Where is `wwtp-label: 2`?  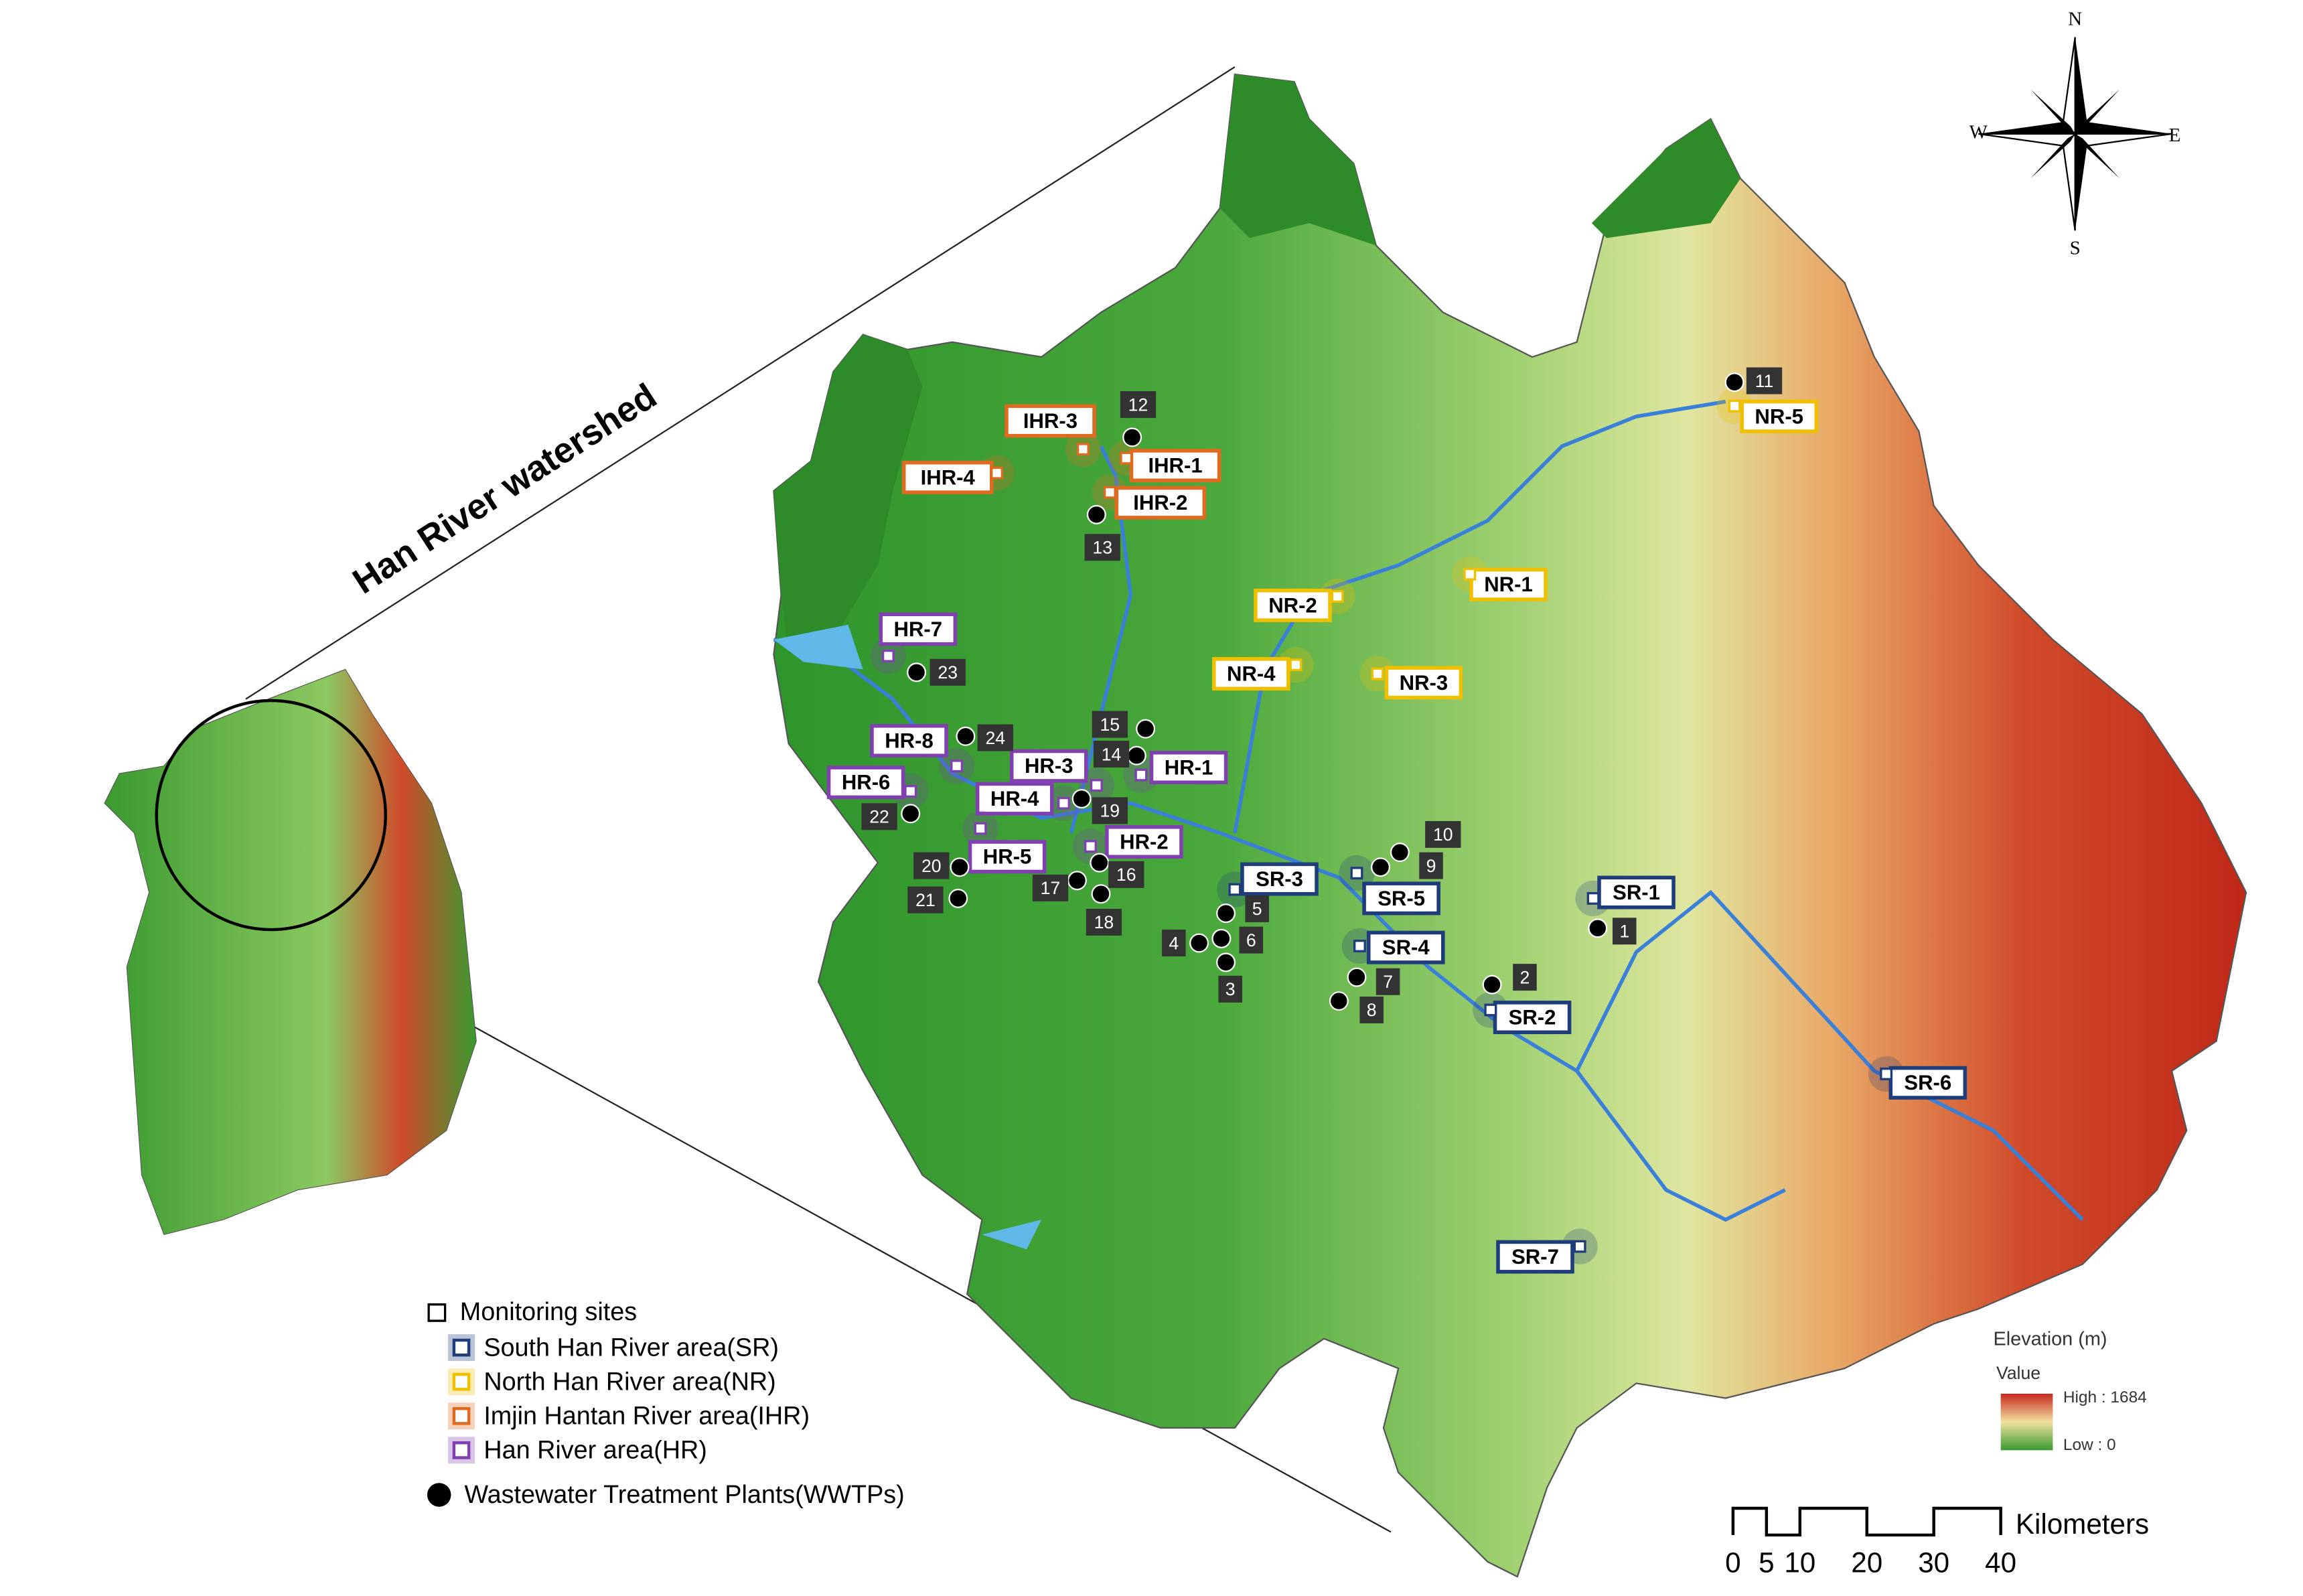
wwtp-label: 2 is located at coordinates (1525, 977).